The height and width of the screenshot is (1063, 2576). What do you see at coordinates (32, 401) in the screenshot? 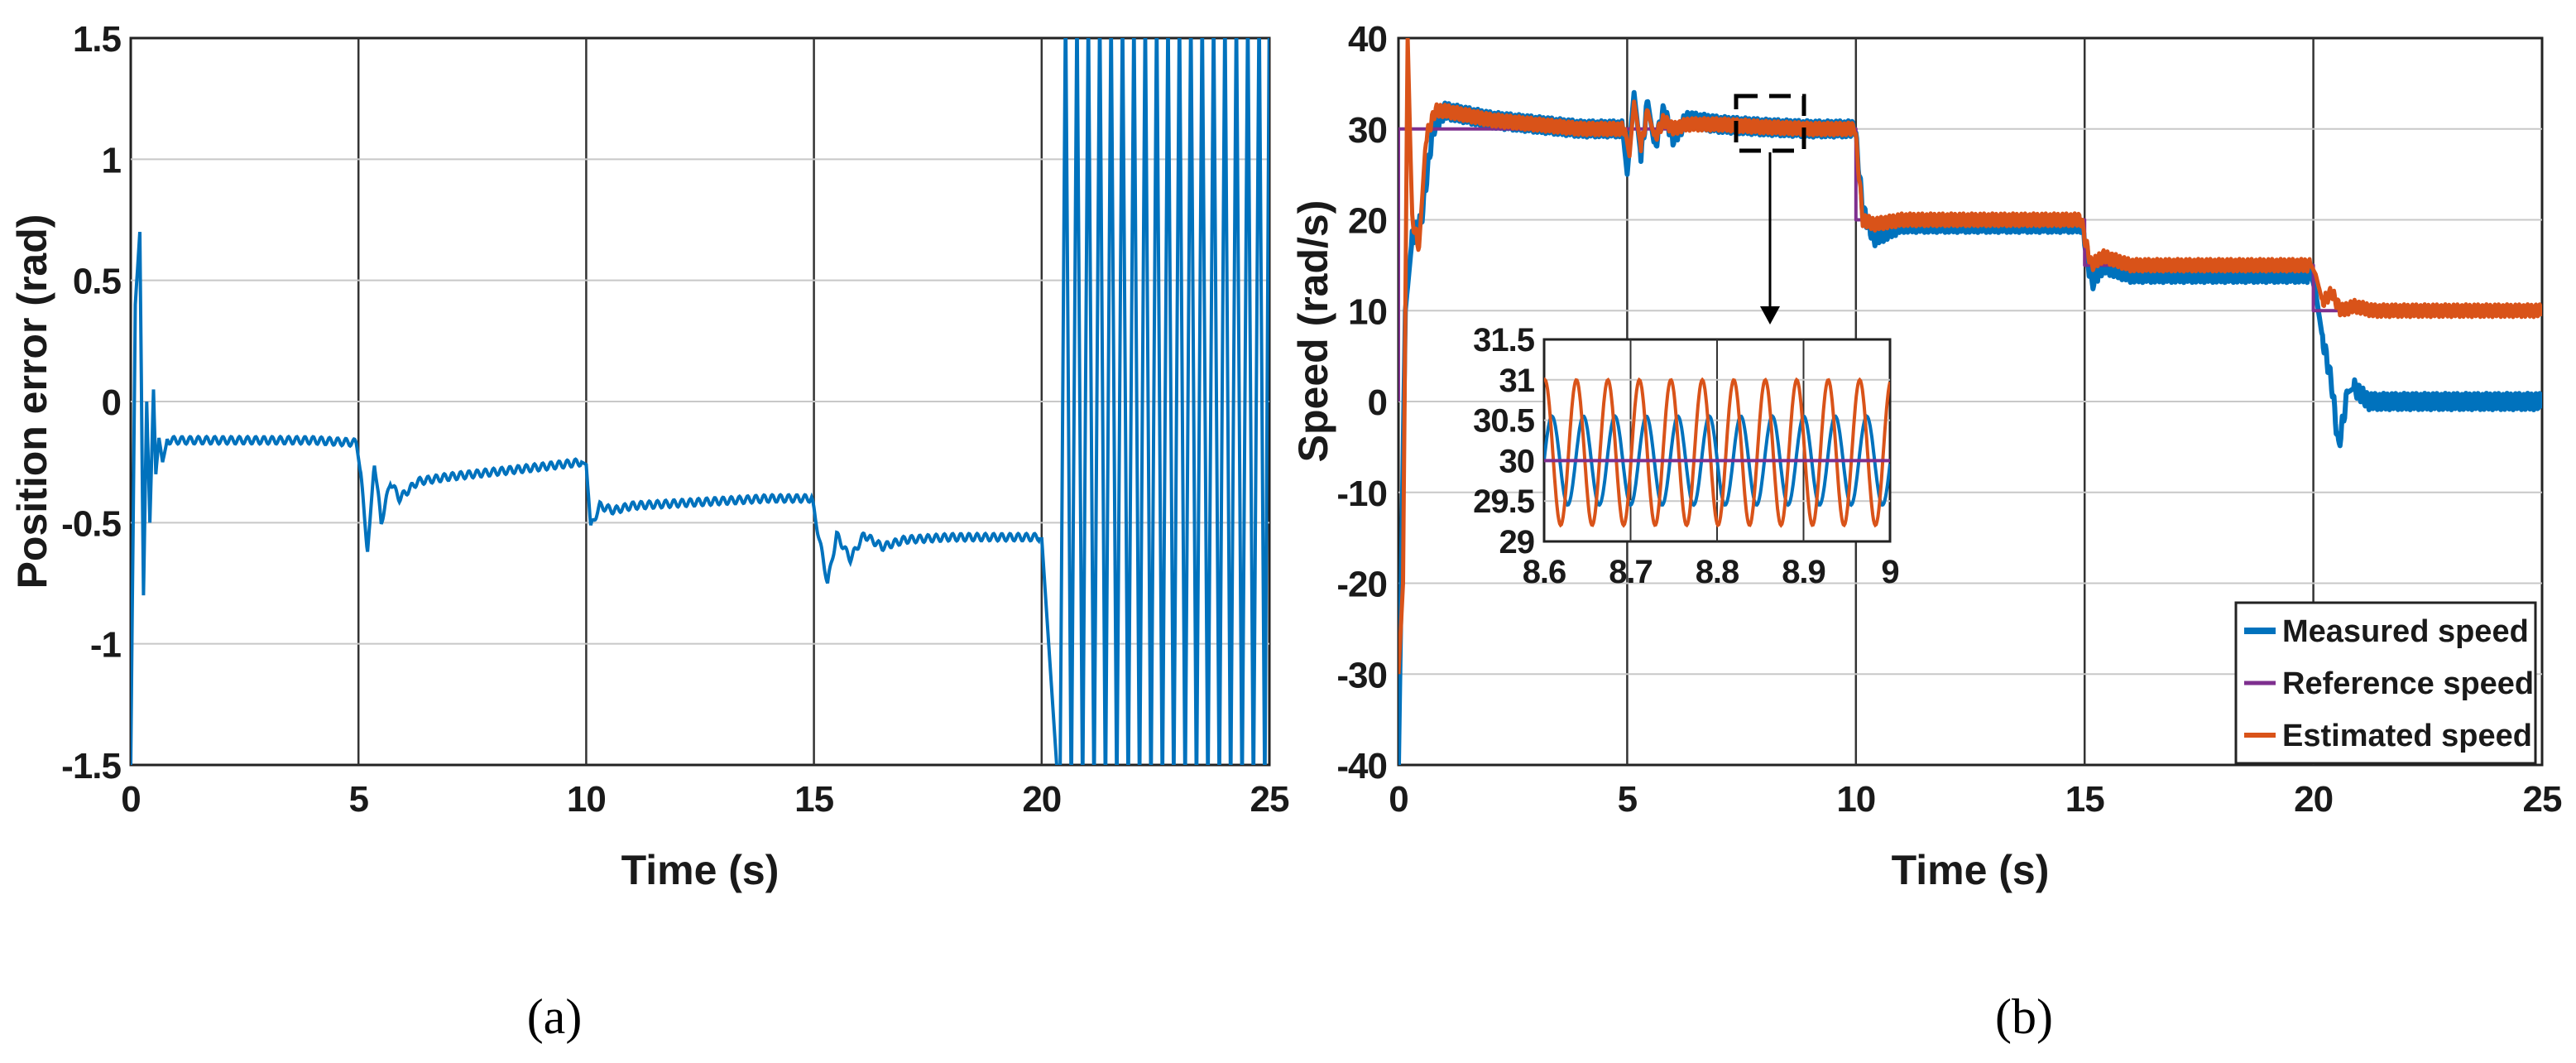
I see `y-axis-label-a: Position error (rad)` at bounding box center [32, 401].